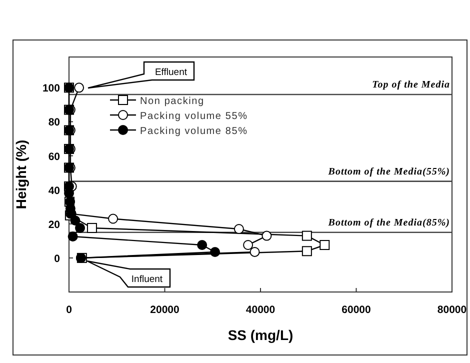  Describe the element at coordinates (69, 310) in the screenshot. I see `x-tick-label: 0` at that location.